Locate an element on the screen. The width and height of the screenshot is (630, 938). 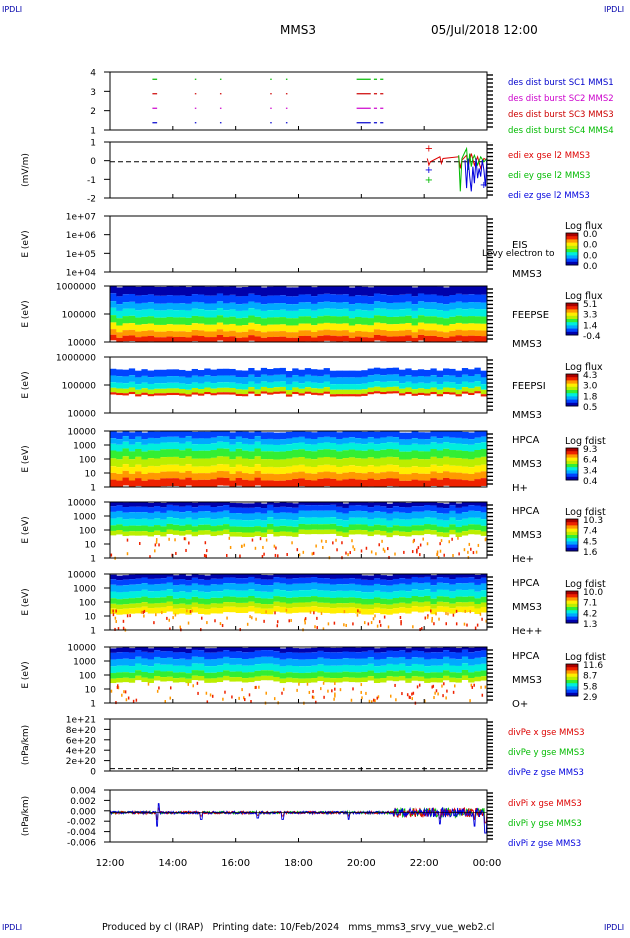
colorbar-swatch-hpca_hepp is located at coordinates (572, 596).